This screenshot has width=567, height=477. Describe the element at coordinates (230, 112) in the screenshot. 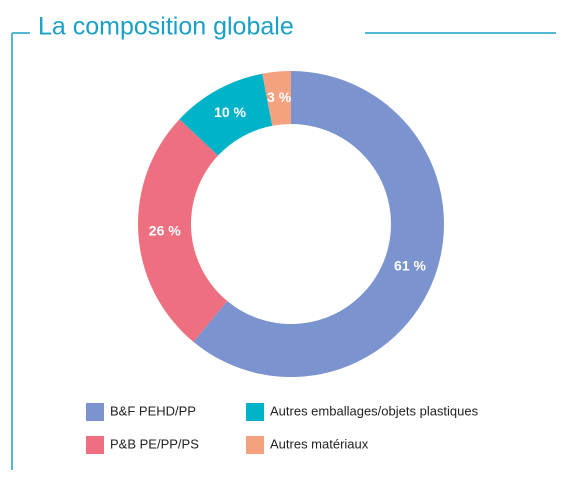

I see `data-label: 10 %` at that location.